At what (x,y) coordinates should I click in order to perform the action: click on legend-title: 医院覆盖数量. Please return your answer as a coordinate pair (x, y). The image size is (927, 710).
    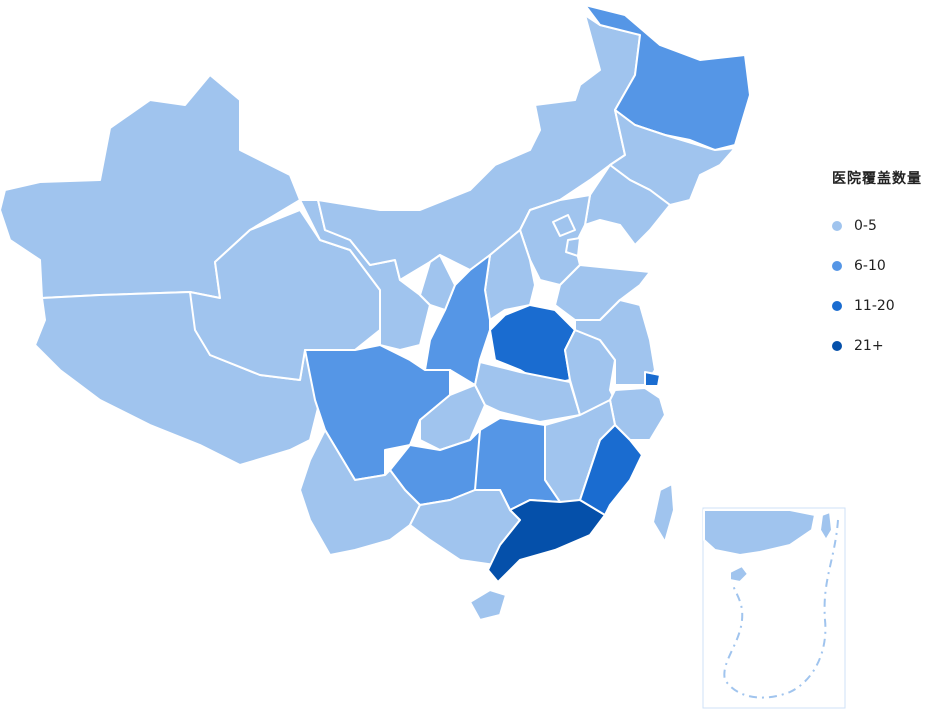
    Looking at the image, I should click on (877, 179).